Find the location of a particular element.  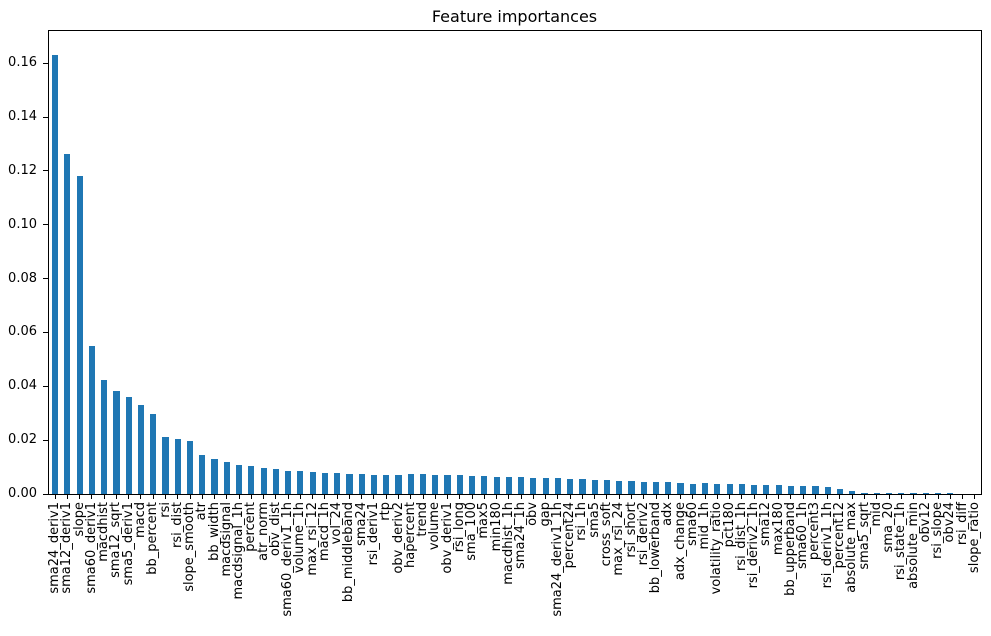

bar-bb_middleband is located at coordinates (349, 484).